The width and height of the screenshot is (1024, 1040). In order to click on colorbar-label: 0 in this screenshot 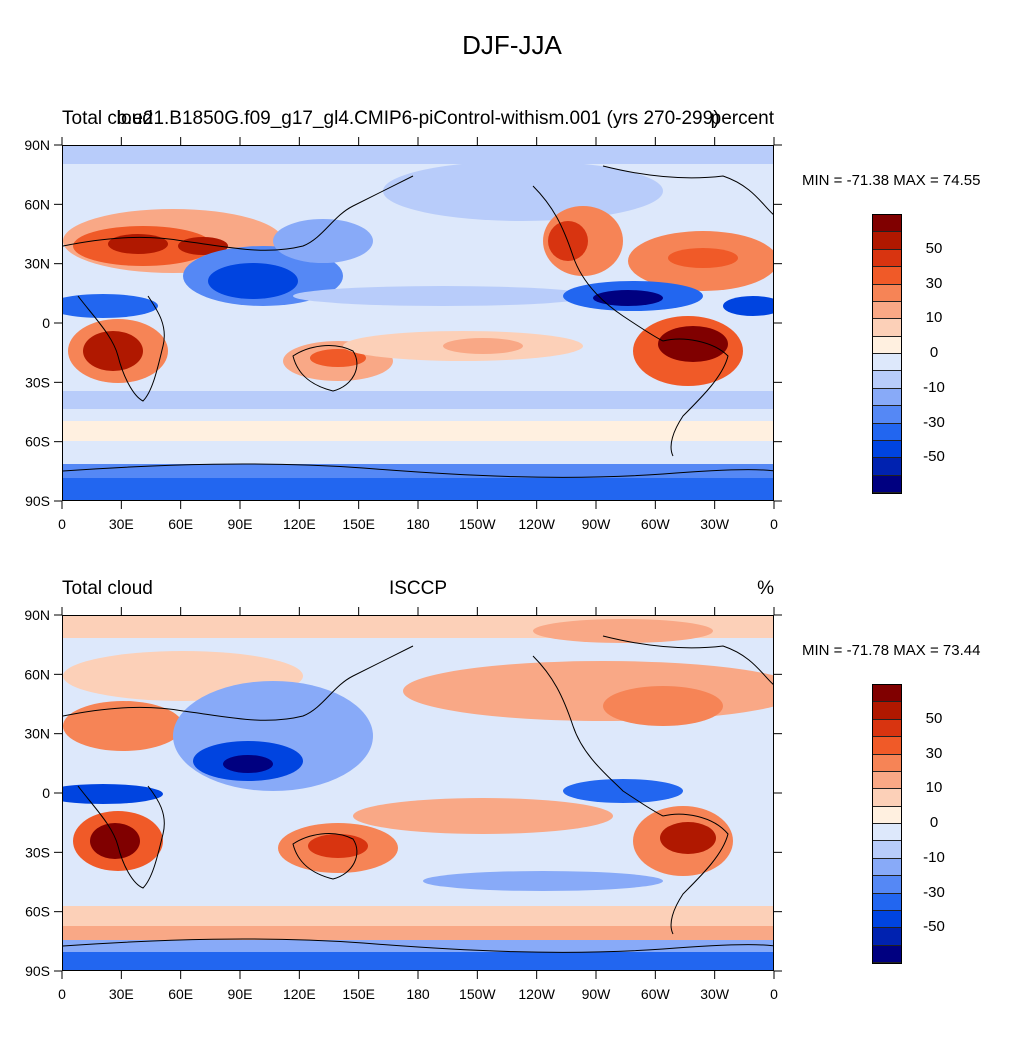, I will do `click(934, 352)`.